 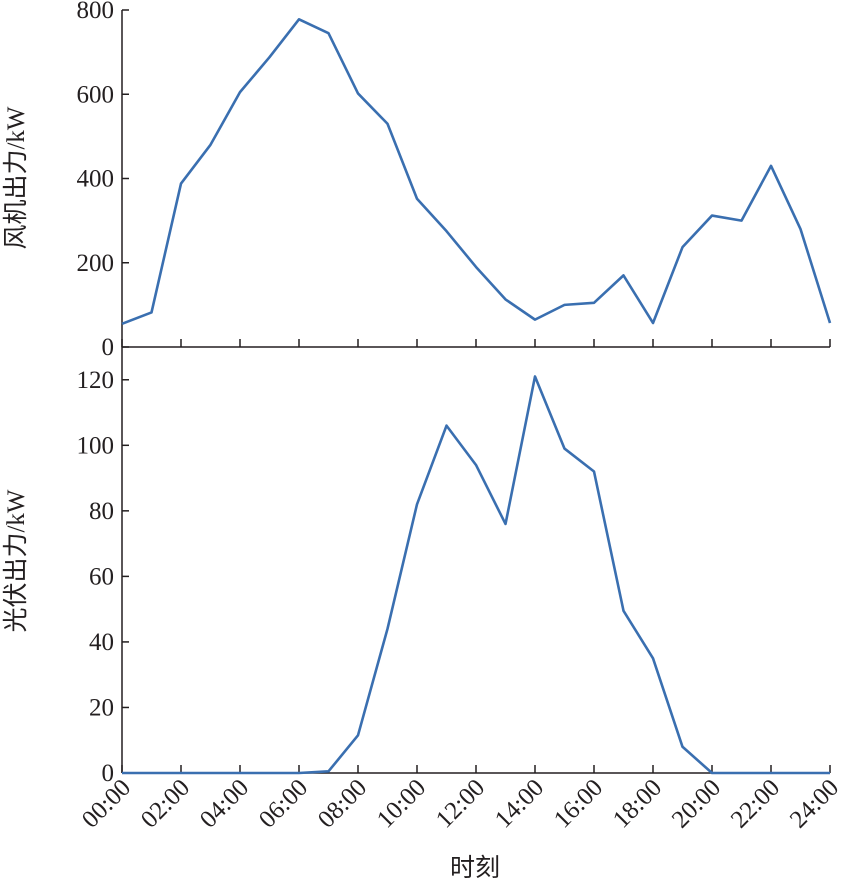 What do you see at coordinates (16, 177) in the screenshot?
I see `wind-ylabel: 风机出力/kW` at bounding box center [16, 177].